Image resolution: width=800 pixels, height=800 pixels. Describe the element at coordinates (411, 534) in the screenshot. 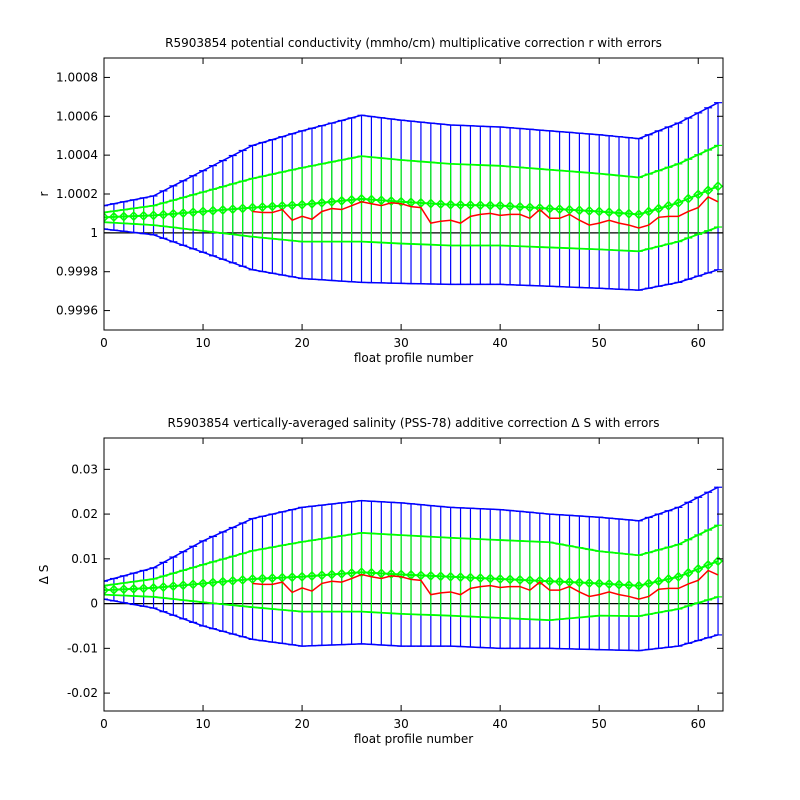

I see `ds-outer-upper-line` at that location.